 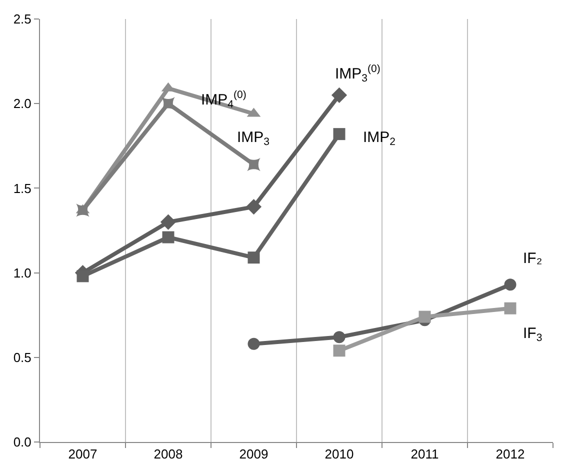 I want to click on y-tick-label: 2.5, so click(x=22, y=19).